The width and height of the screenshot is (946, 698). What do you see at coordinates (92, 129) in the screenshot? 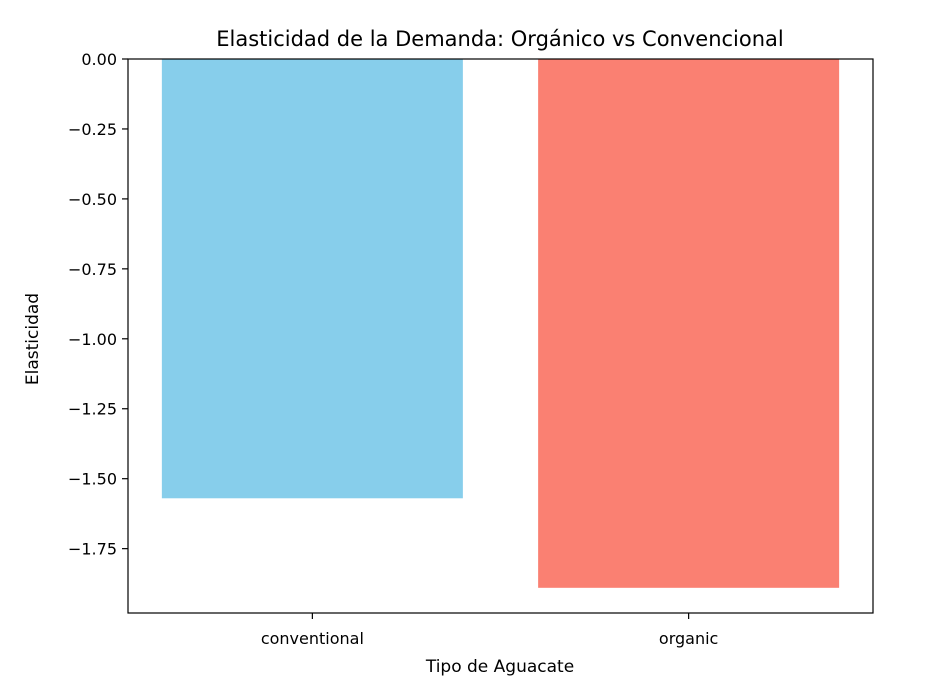
I see `y-tick-label: −0.25` at bounding box center [92, 129].